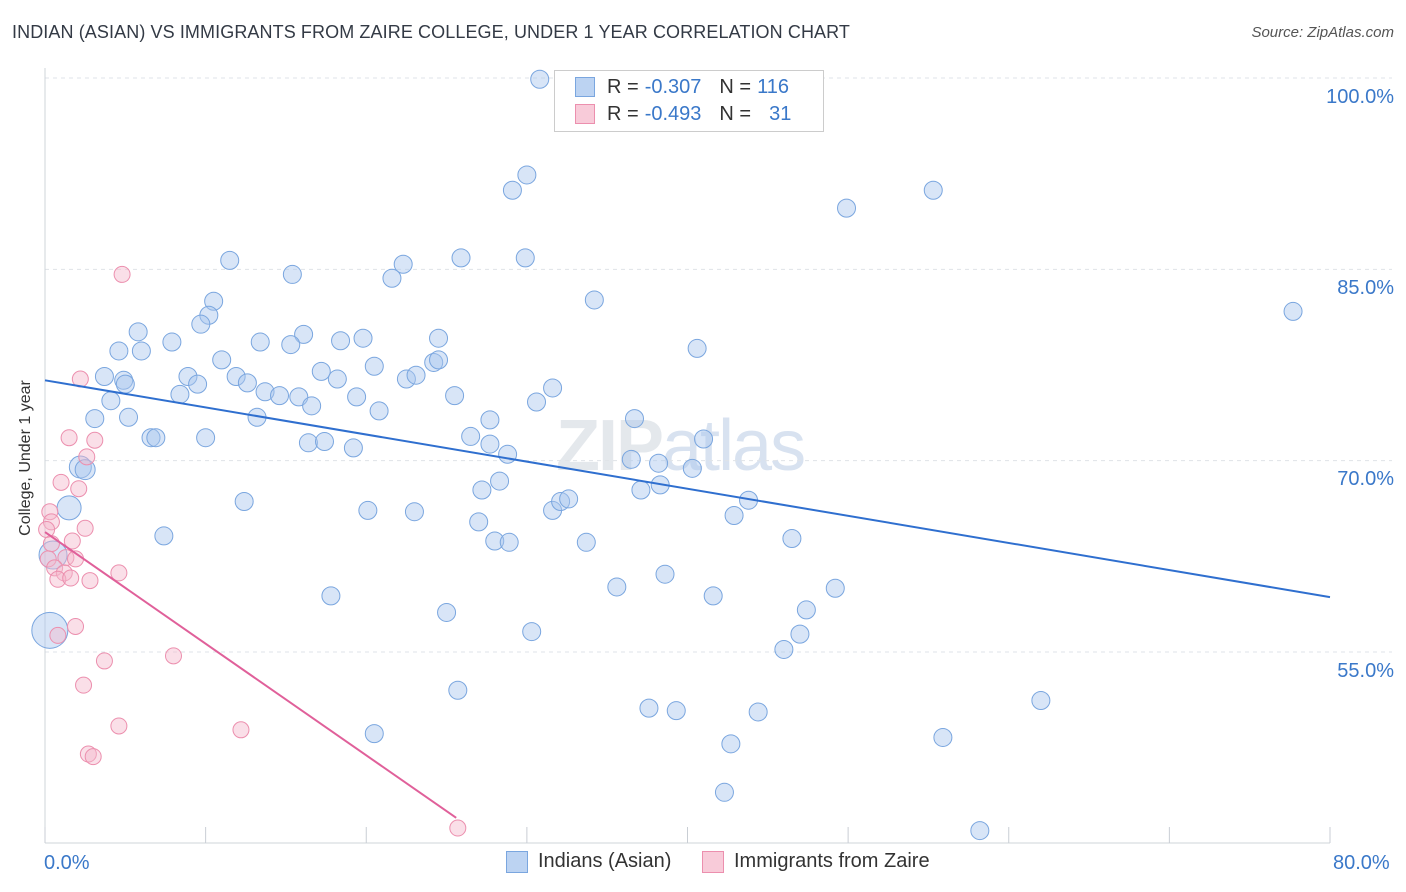  I want to click on y-tick-label-100: 100.0%, so click(1360, 97).